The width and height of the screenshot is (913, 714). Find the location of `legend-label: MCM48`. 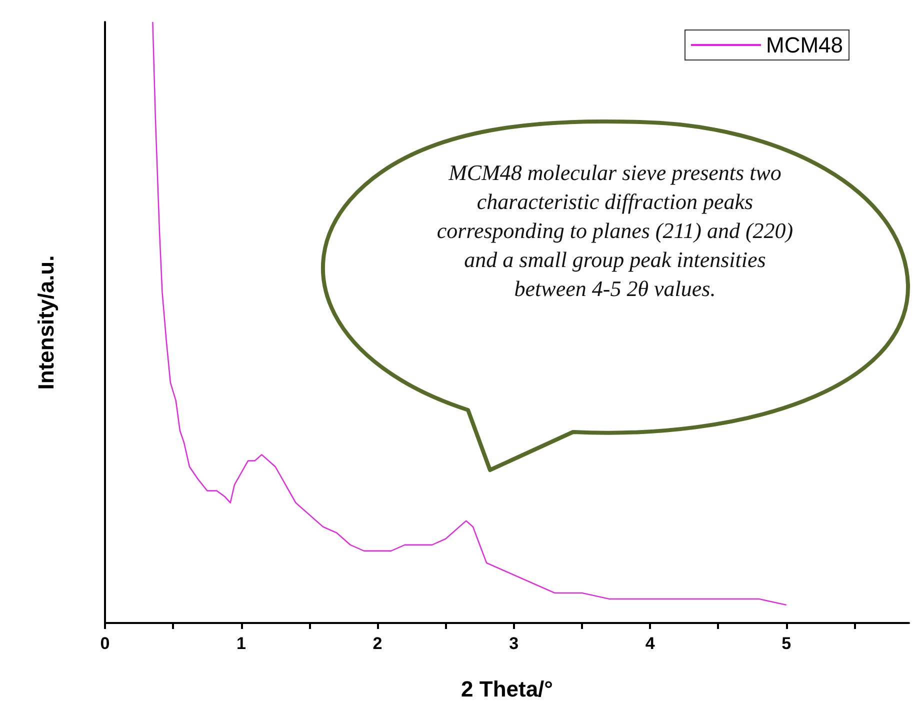

legend-label: MCM48 is located at coordinates (805, 45).